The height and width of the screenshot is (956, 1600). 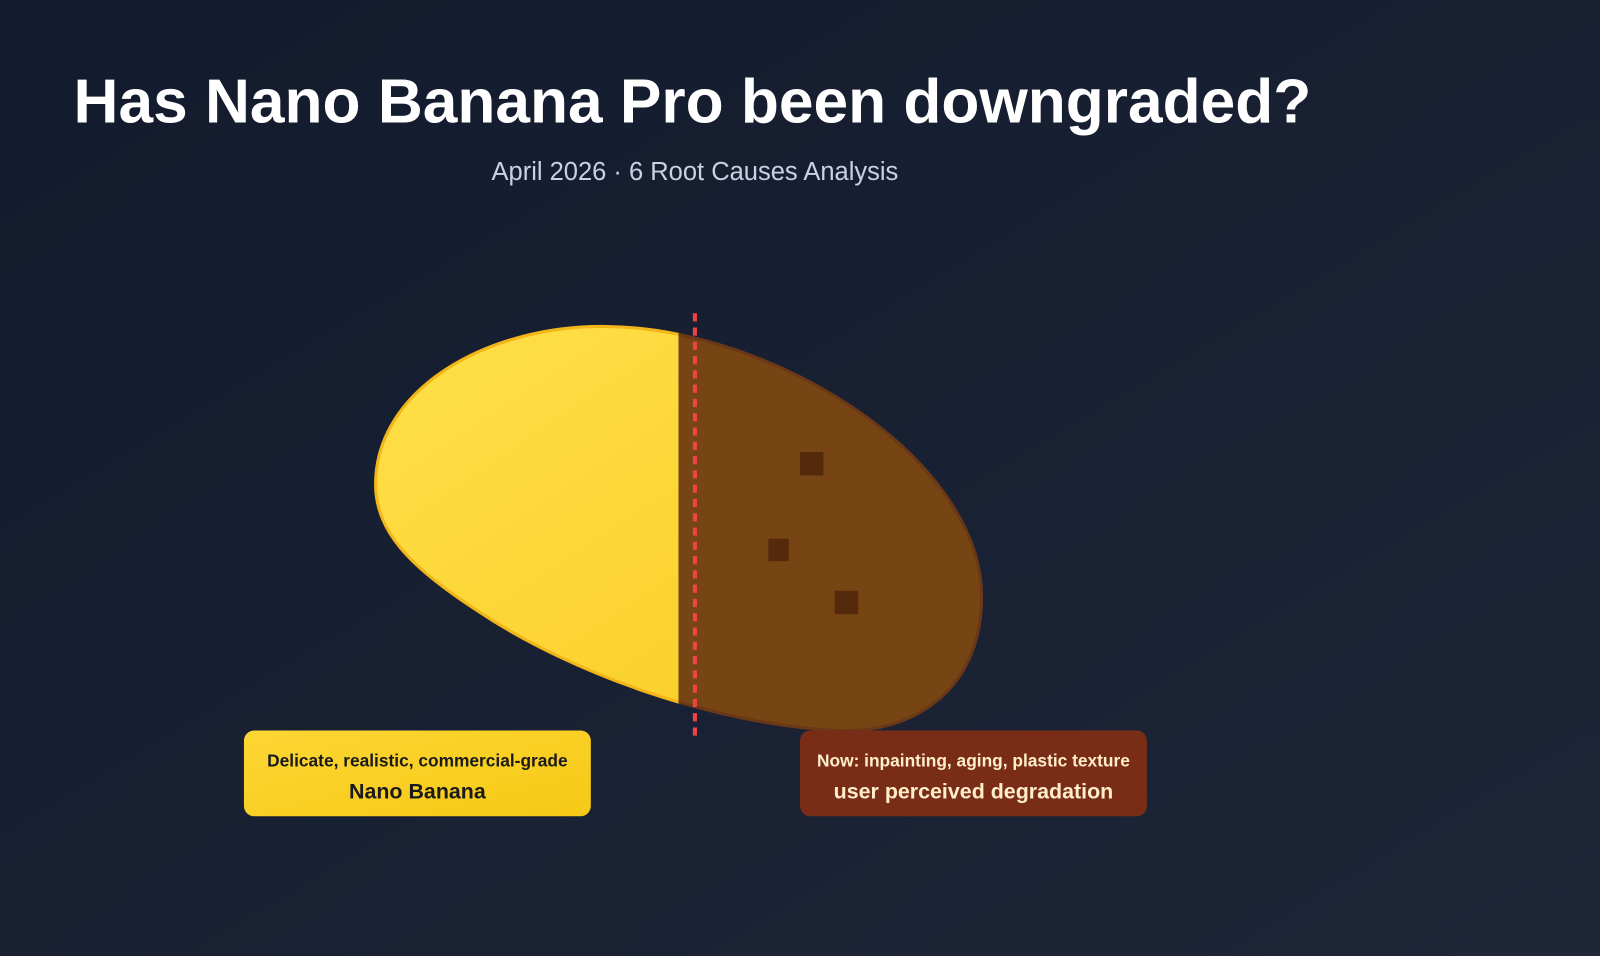 I want to click on after-caption: Now: inpainting, aging, plastic texture, so click(x=973, y=761).